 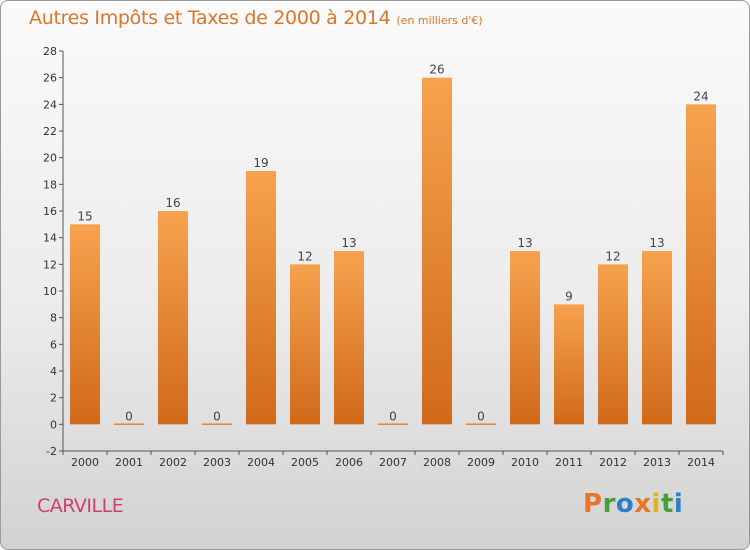 What do you see at coordinates (667, 504) in the screenshot?
I see `logo-letter: t` at bounding box center [667, 504].